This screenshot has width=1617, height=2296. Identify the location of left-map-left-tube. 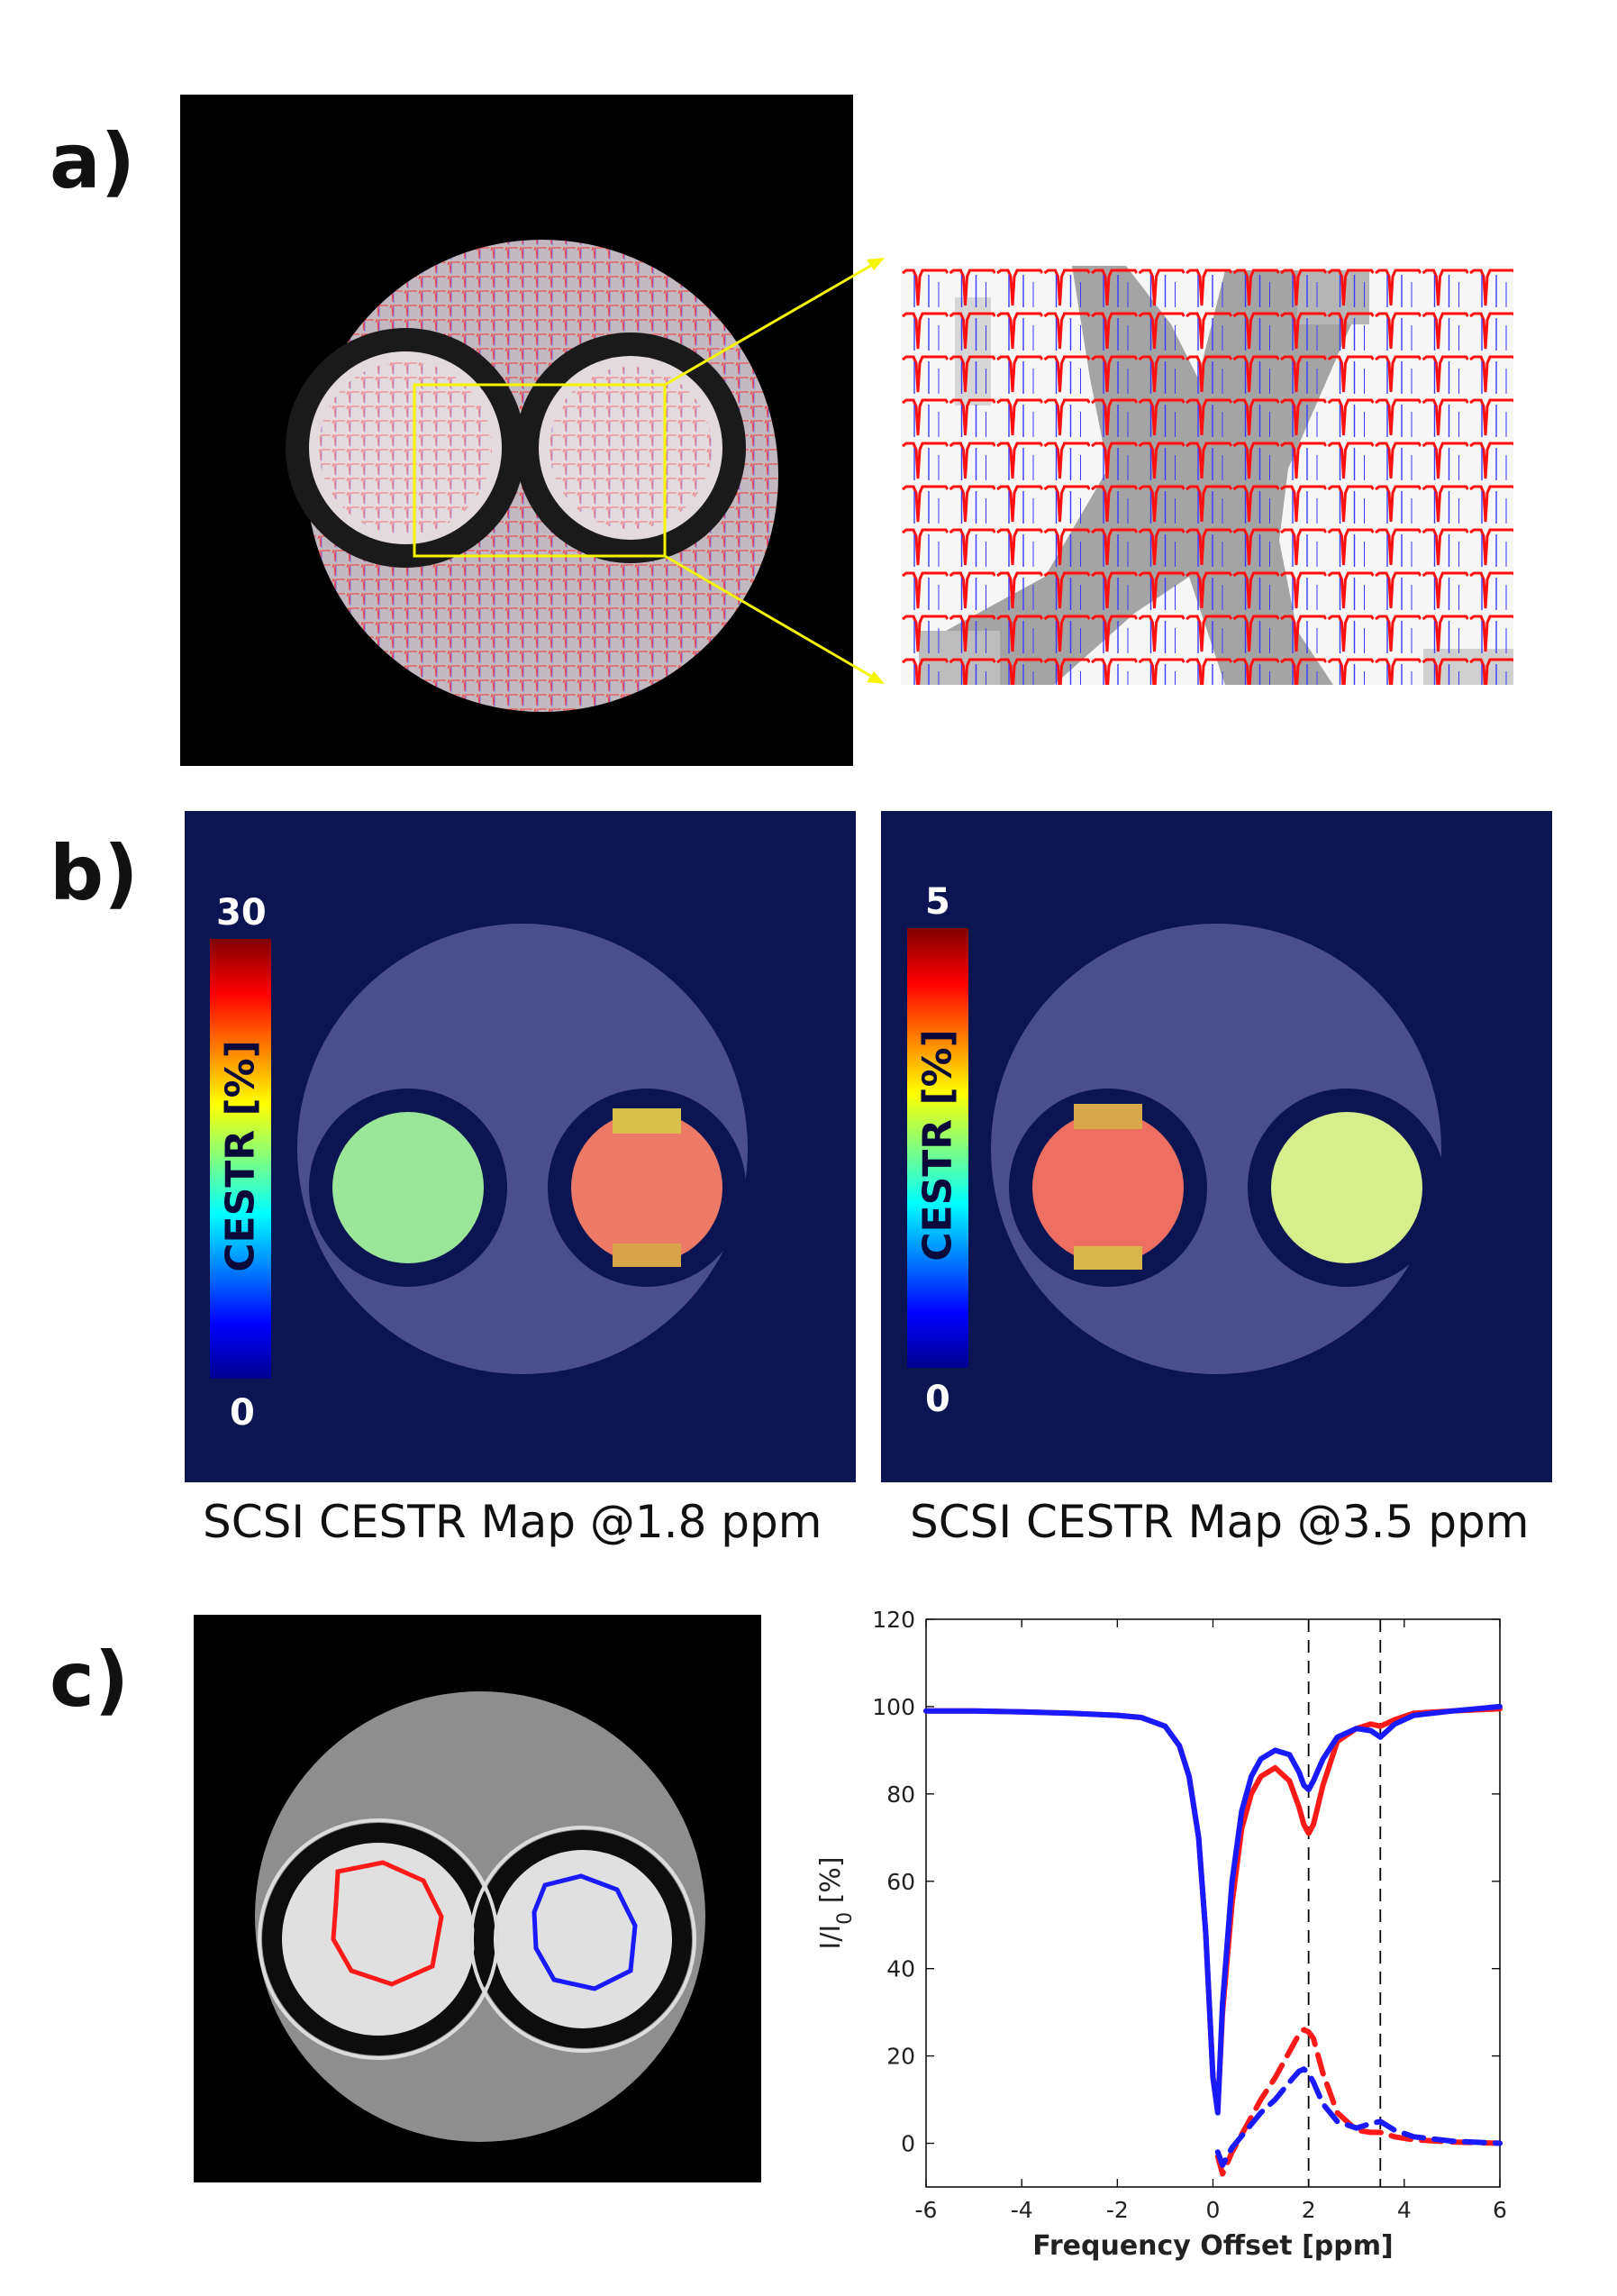
(408, 1188).